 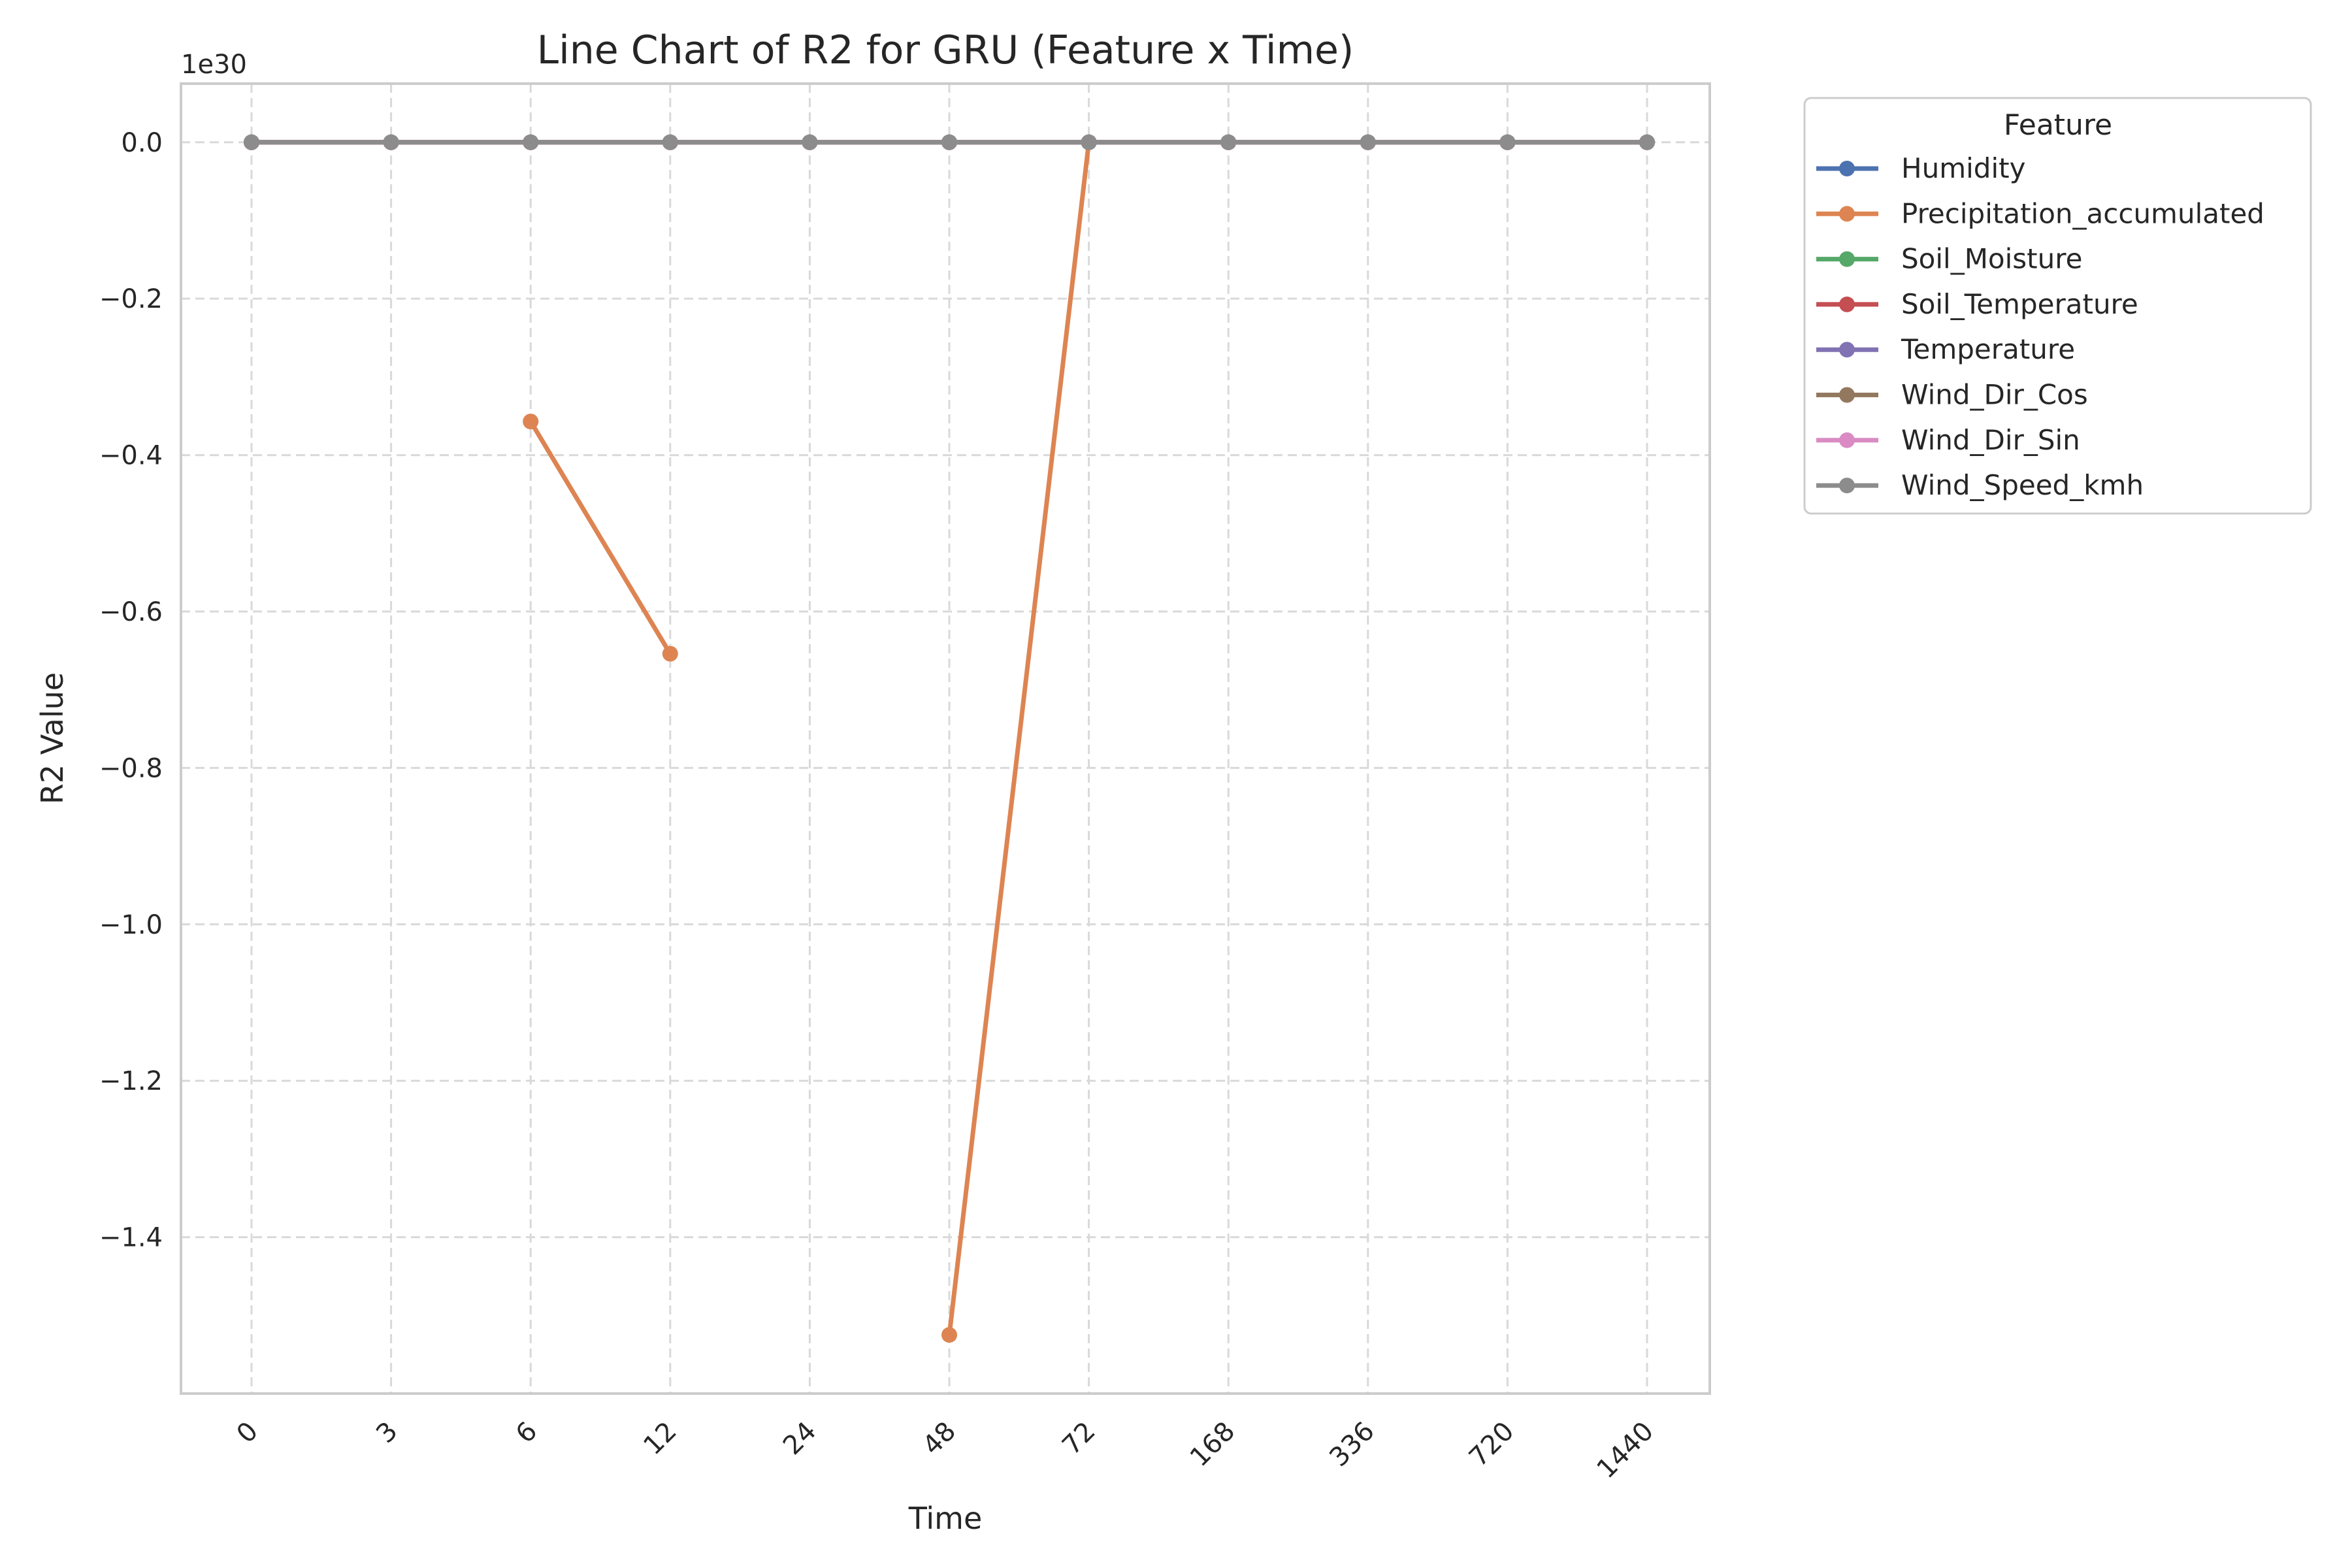 I want to click on y-tick-label: −1.4, so click(x=131, y=1238).